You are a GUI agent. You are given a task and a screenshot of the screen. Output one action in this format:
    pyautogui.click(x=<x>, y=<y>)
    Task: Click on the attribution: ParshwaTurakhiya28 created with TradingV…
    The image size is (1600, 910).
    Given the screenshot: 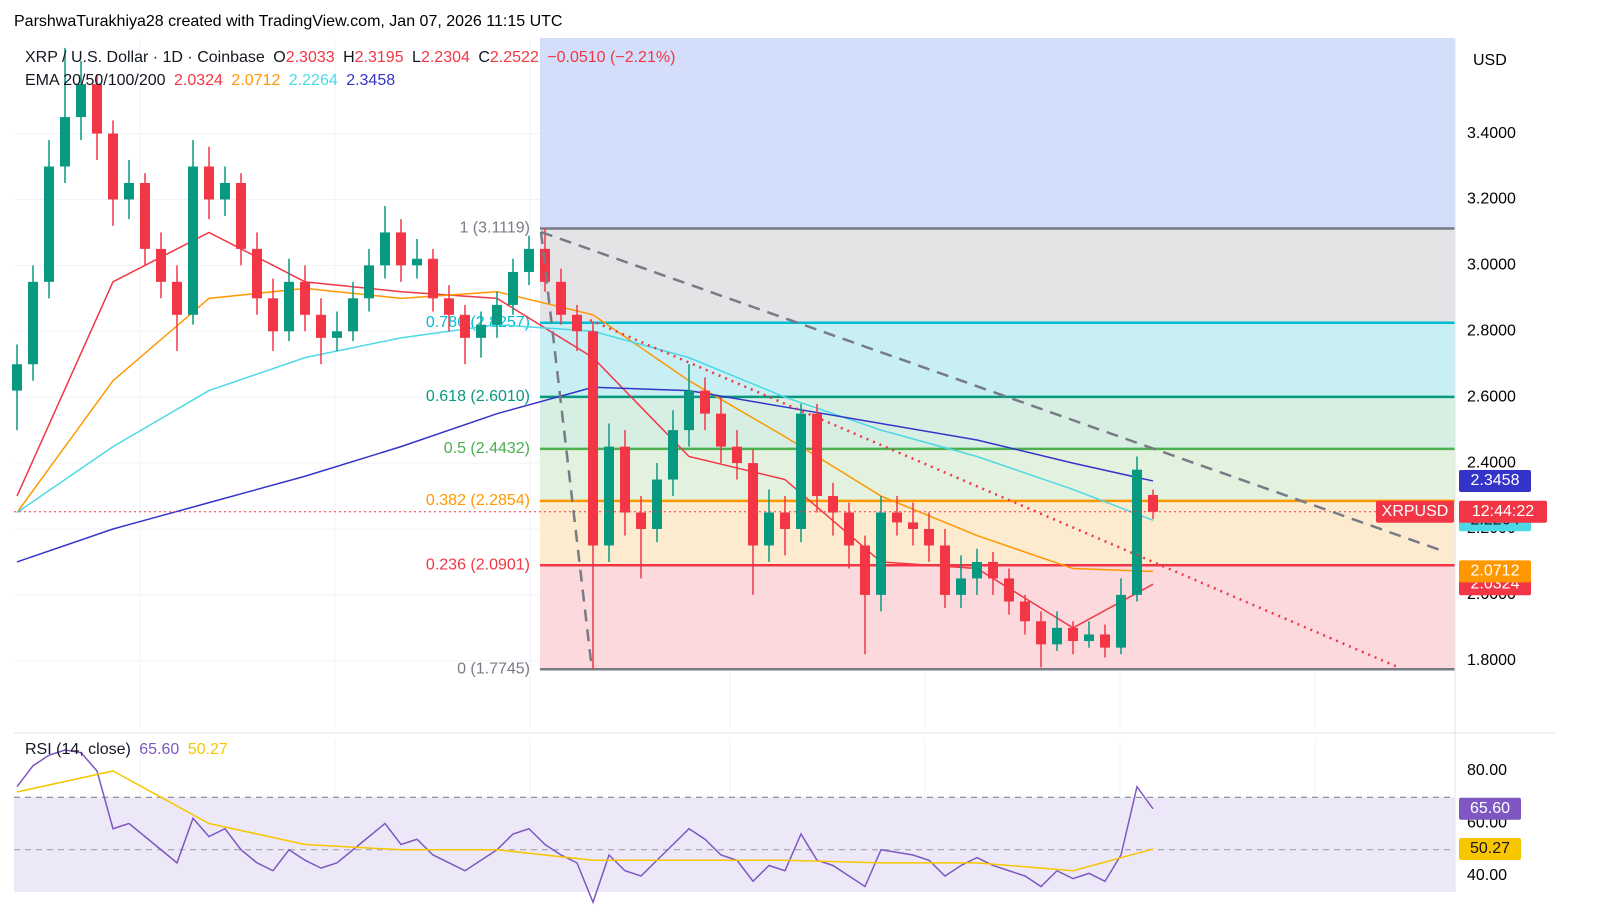 What is the action you would take?
    pyautogui.click(x=288, y=21)
    